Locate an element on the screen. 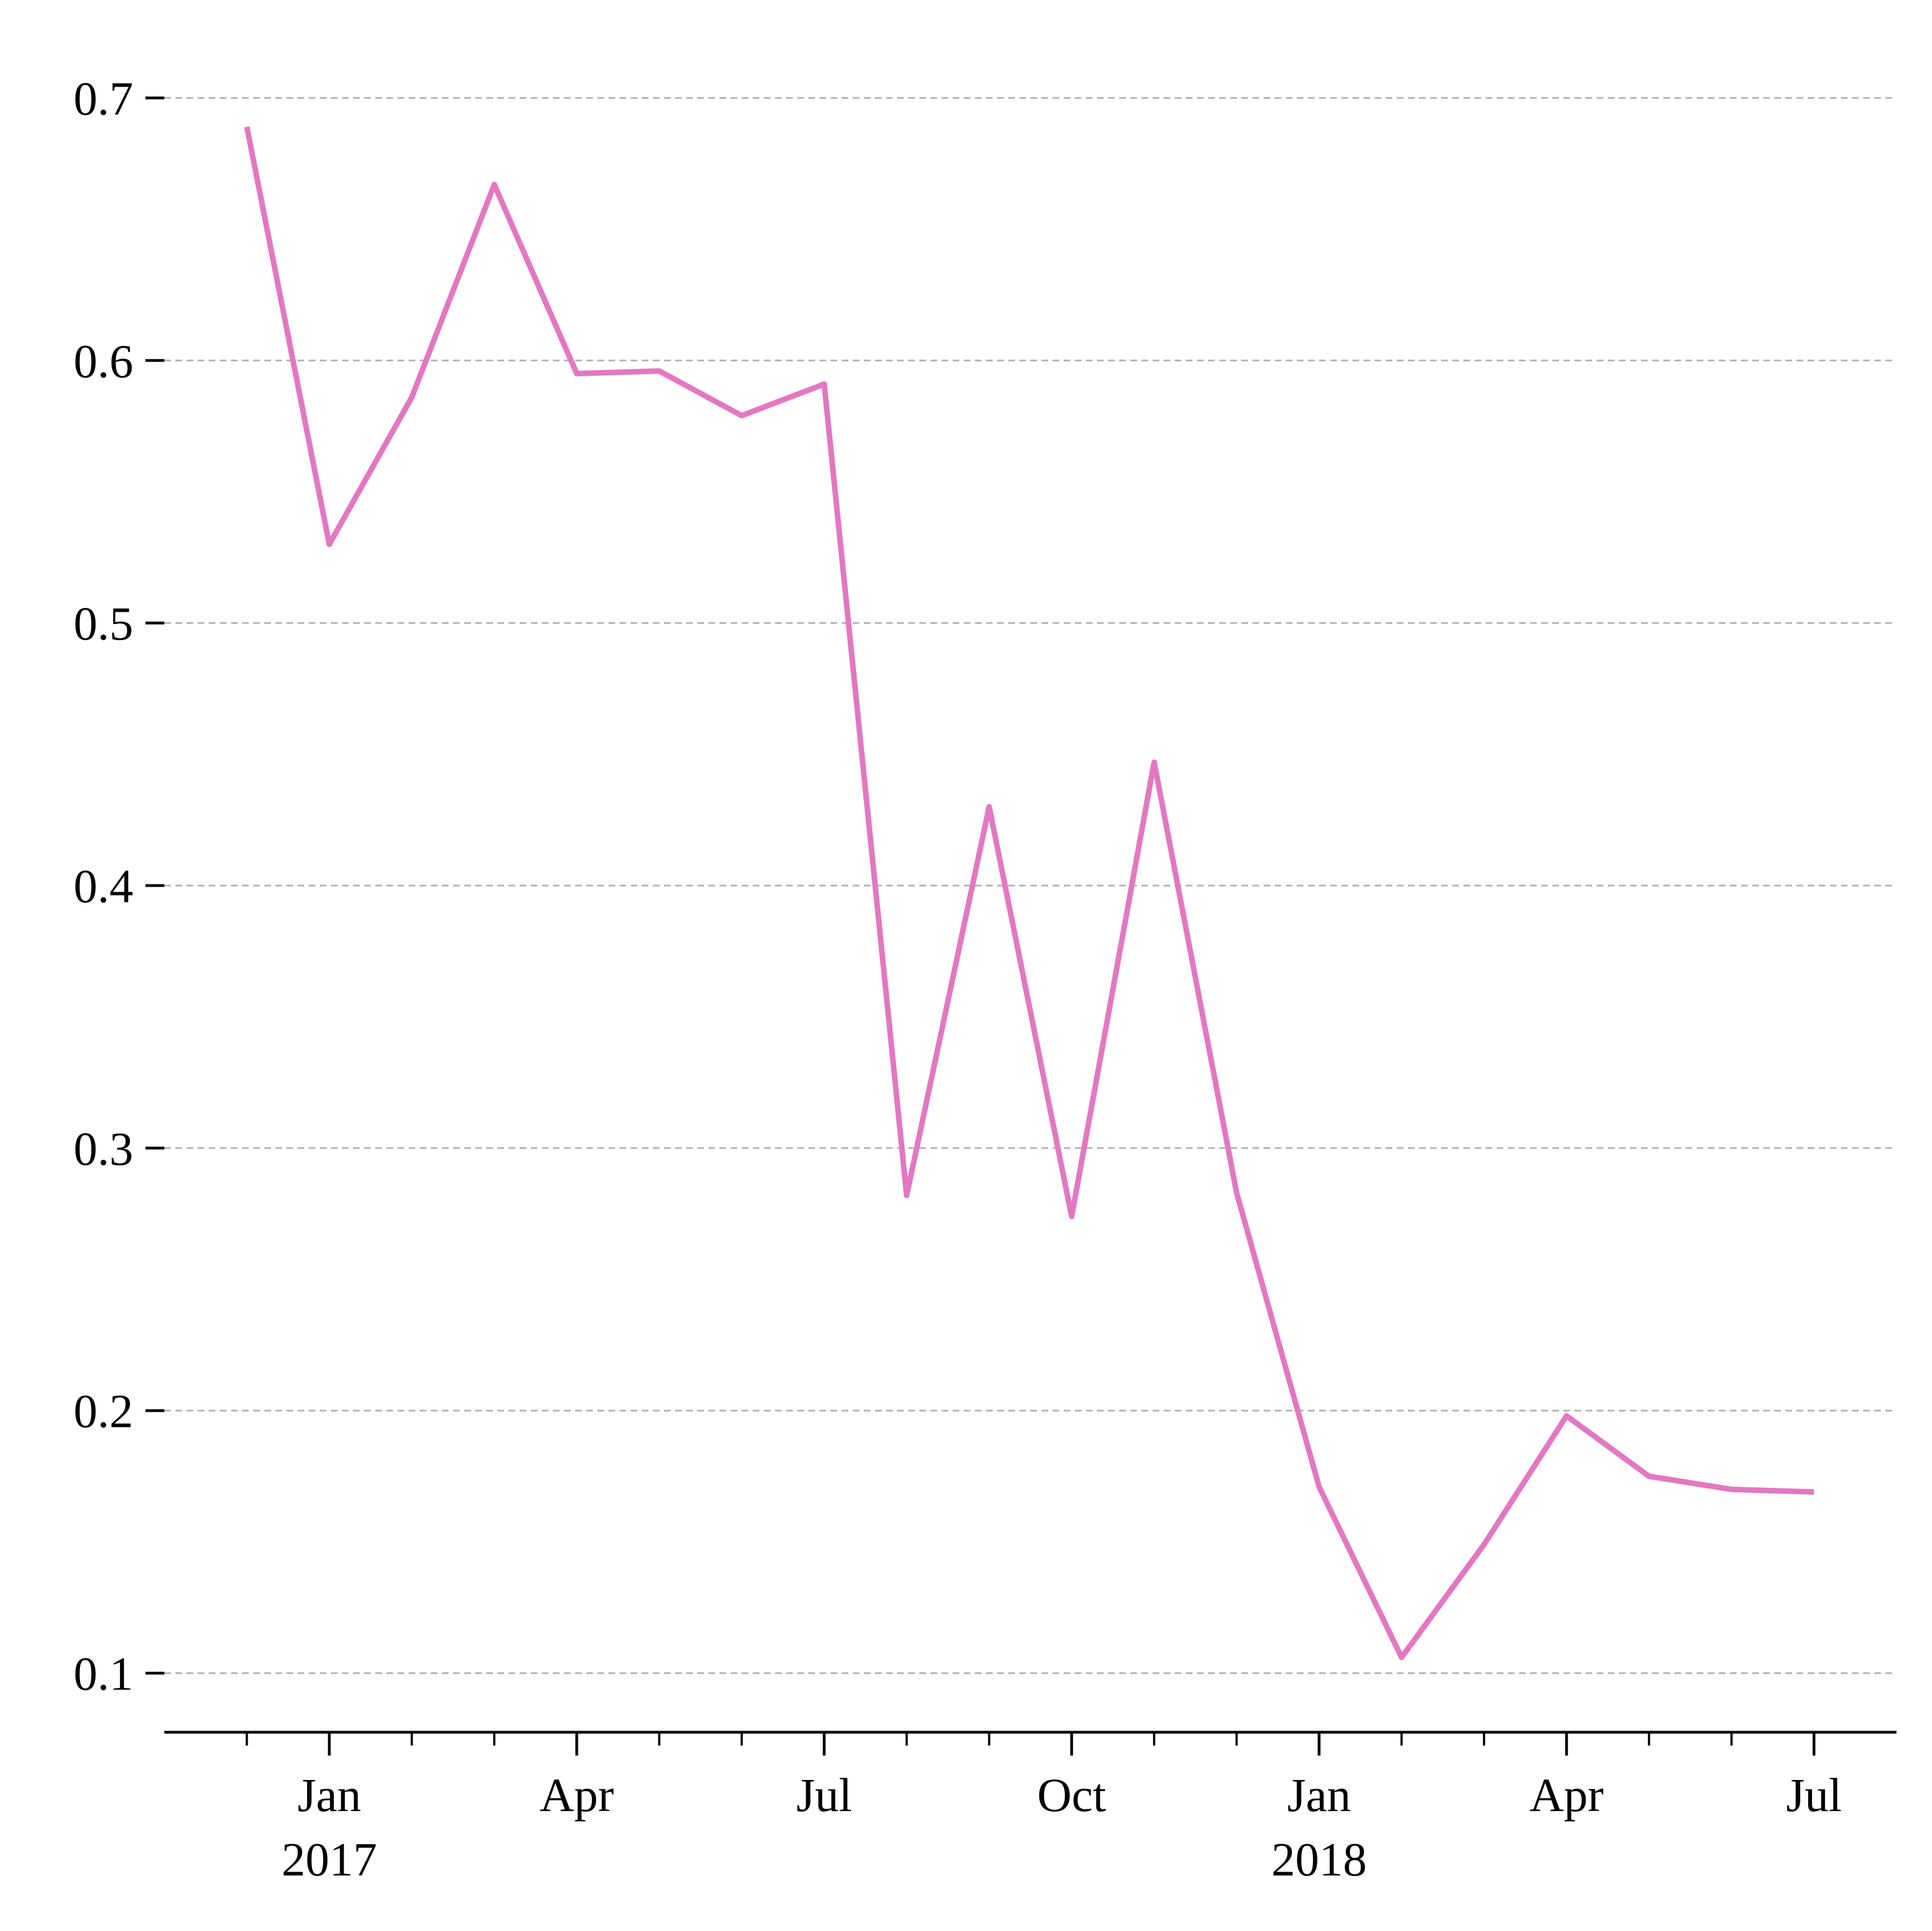  y-tick-label: 0.3 is located at coordinates (104, 1148).